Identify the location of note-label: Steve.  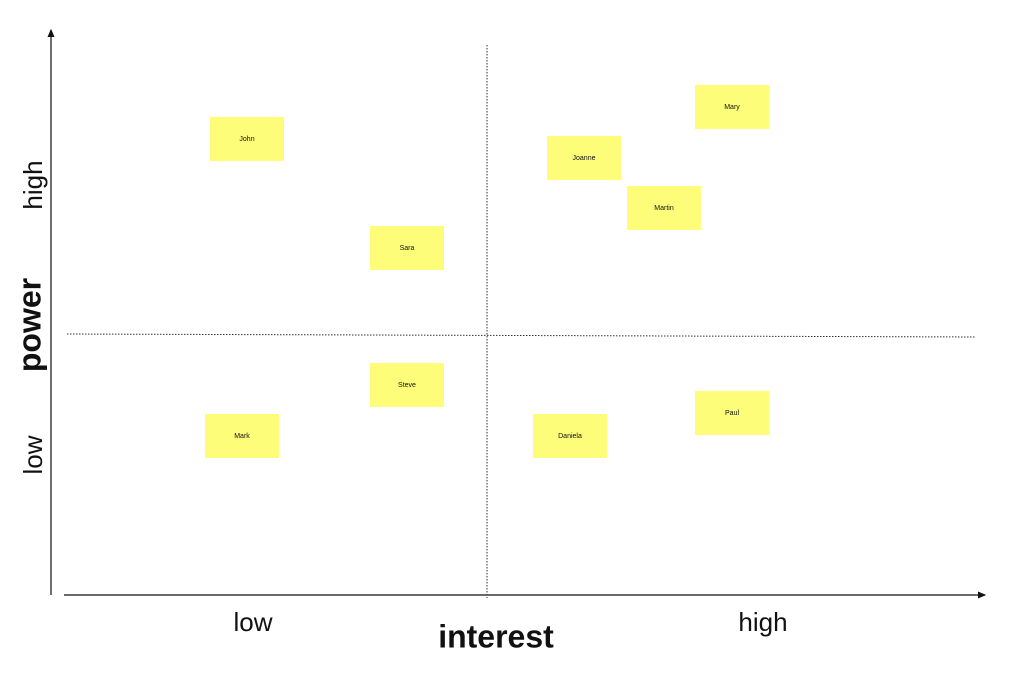
(407, 385).